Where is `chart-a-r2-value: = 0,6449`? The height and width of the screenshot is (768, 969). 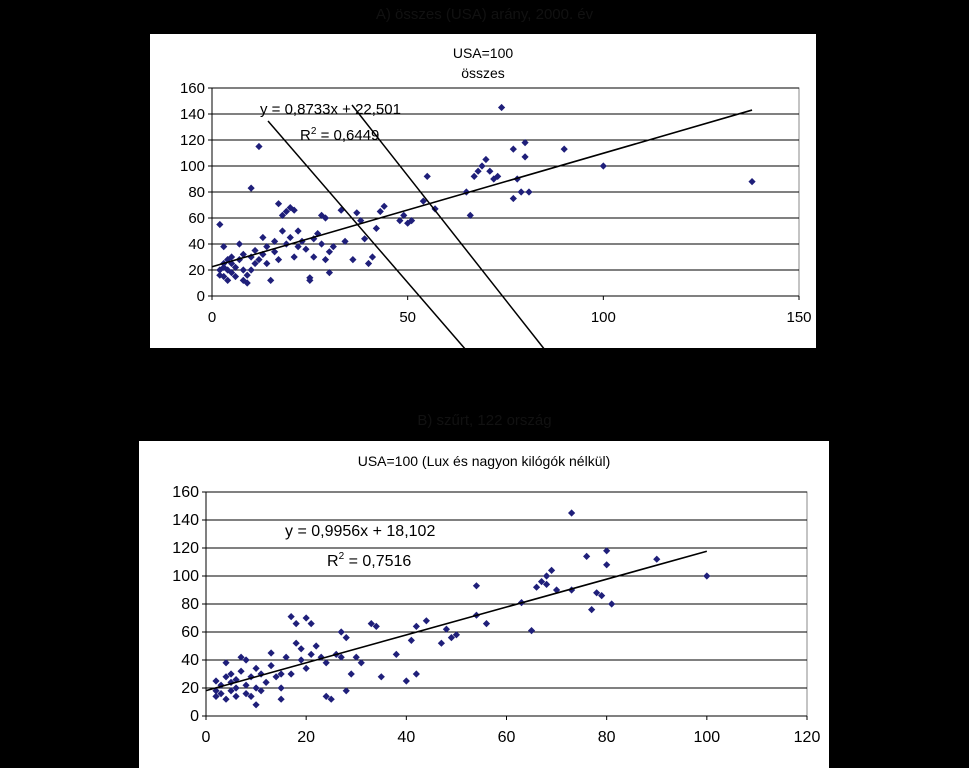
chart-a-r2-value: = 0,6449 is located at coordinates (347, 135).